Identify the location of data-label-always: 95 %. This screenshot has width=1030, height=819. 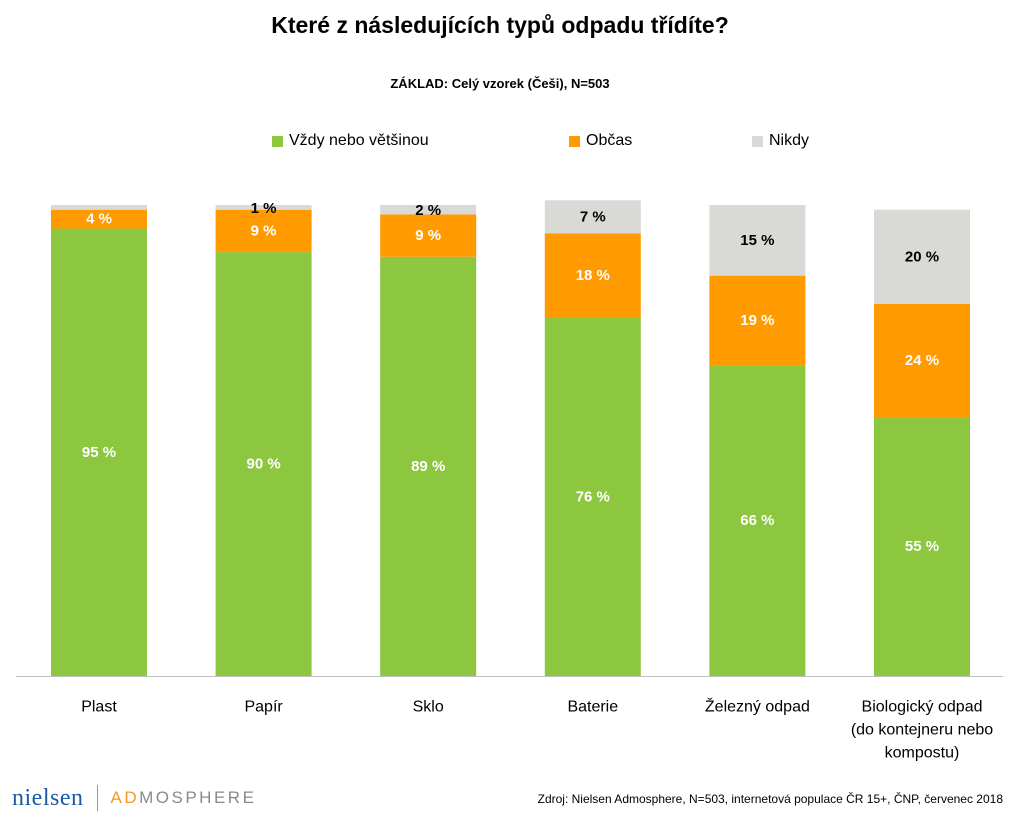
(99, 452).